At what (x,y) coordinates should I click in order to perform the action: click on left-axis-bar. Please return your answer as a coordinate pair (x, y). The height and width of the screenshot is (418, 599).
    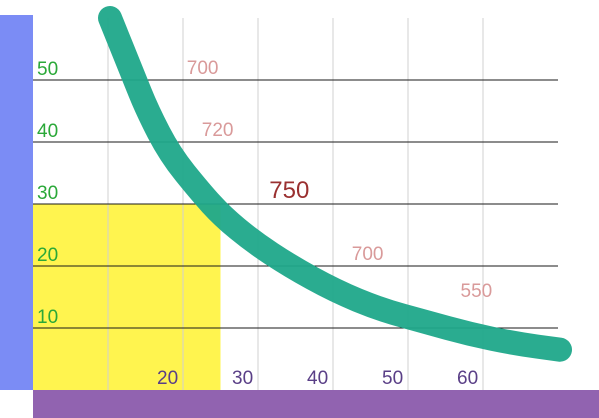
    Looking at the image, I should click on (16, 202).